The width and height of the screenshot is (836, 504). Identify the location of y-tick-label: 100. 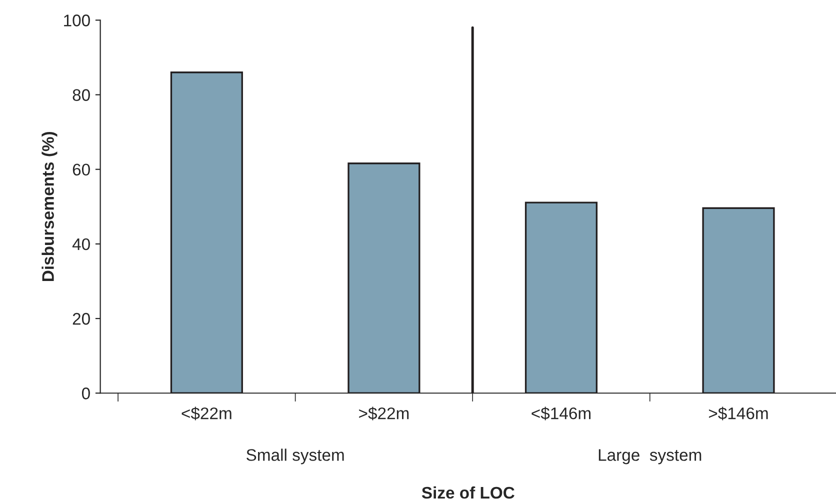
(77, 20).